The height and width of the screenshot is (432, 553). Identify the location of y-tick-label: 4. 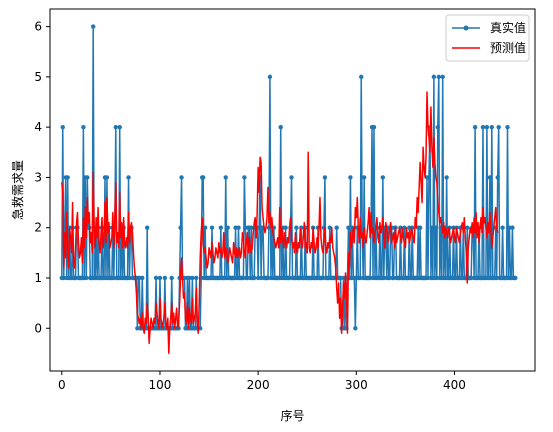
(38, 127).